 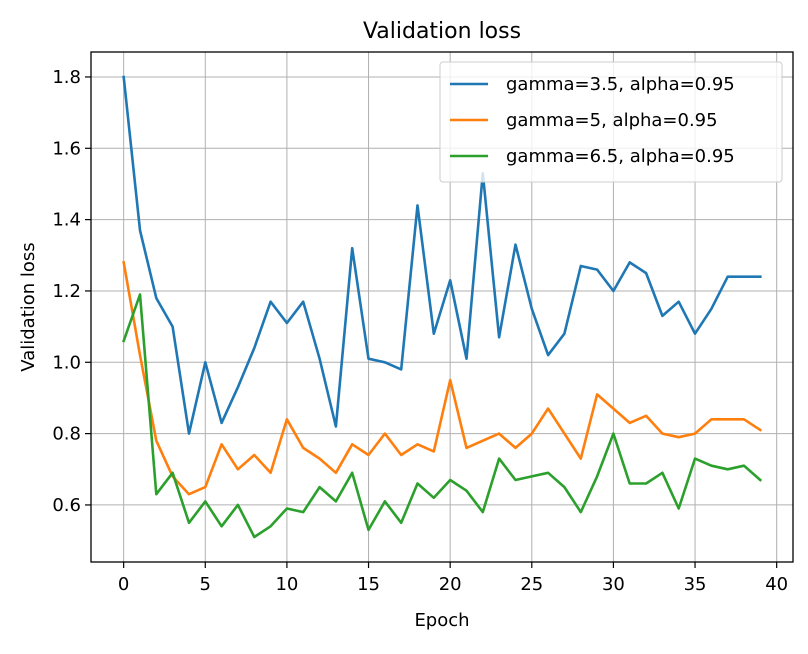 What do you see at coordinates (286, 584) in the screenshot?
I see `x-tick-label: 10` at bounding box center [286, 584].